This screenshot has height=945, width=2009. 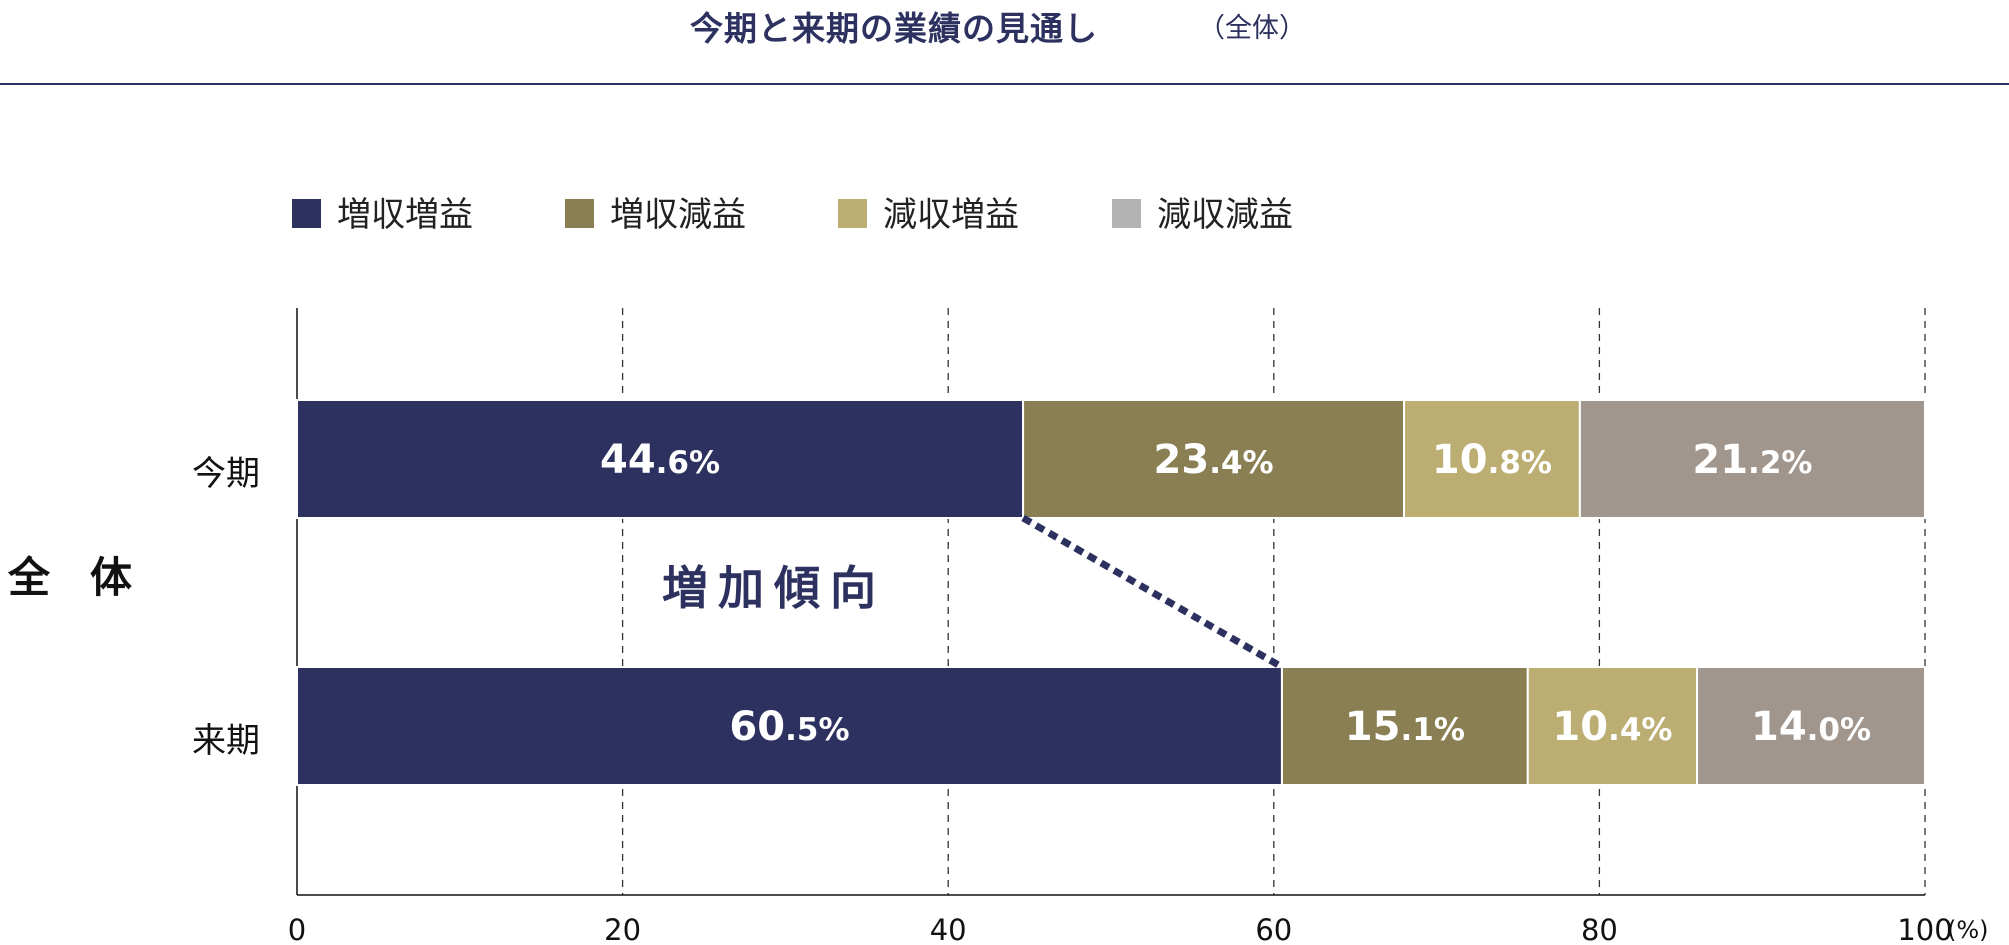 I want to click on legend-label-3: 減収増益, so click(x=951, y=215).